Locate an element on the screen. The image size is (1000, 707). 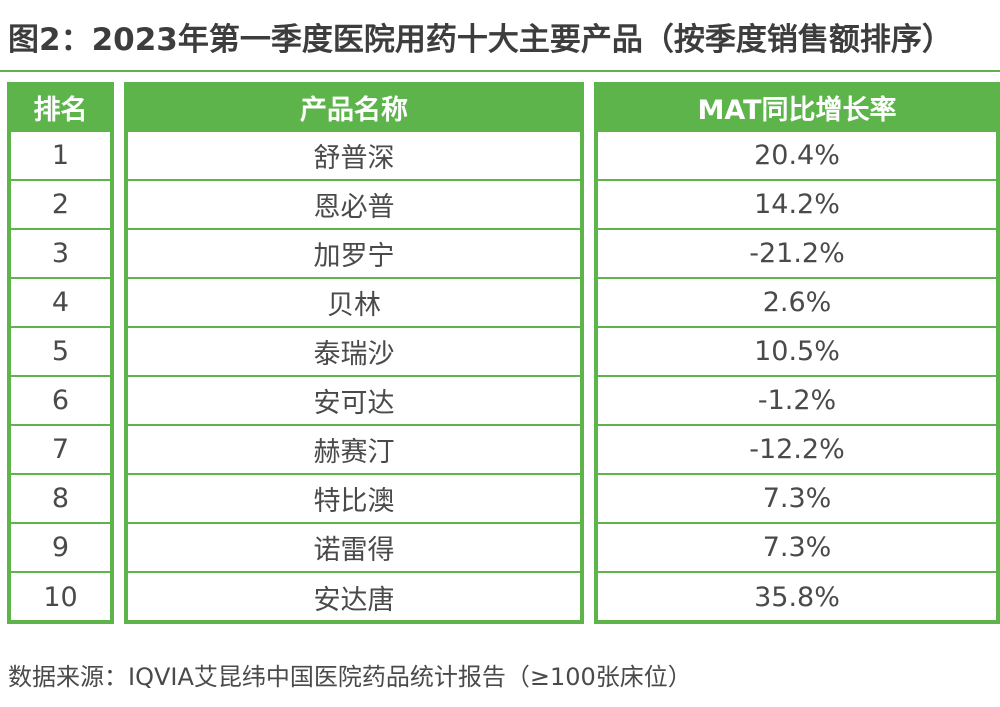
source-note: 数据来源：IQVIA艾昆纬中国医院药品统计报告（≥100张床位） is located at coordinates (350, 677).